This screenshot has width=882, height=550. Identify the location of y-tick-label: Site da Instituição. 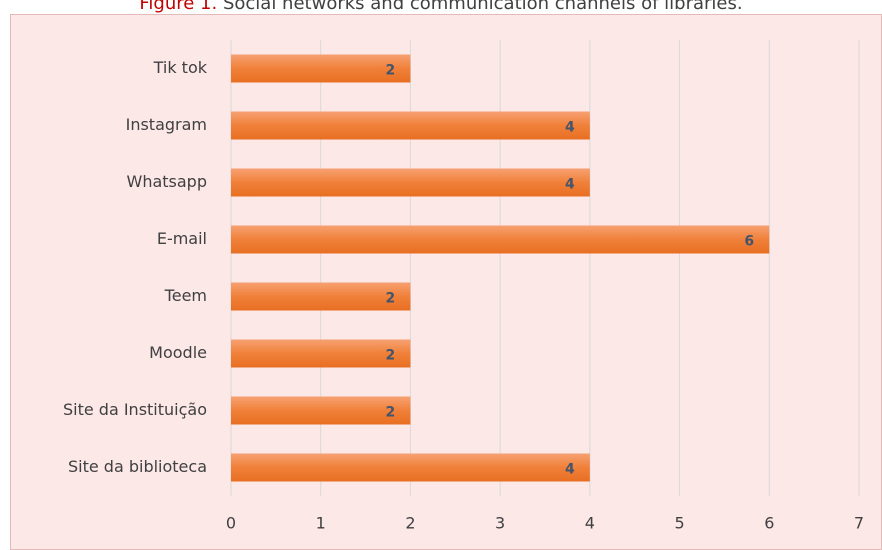
(135, 409).